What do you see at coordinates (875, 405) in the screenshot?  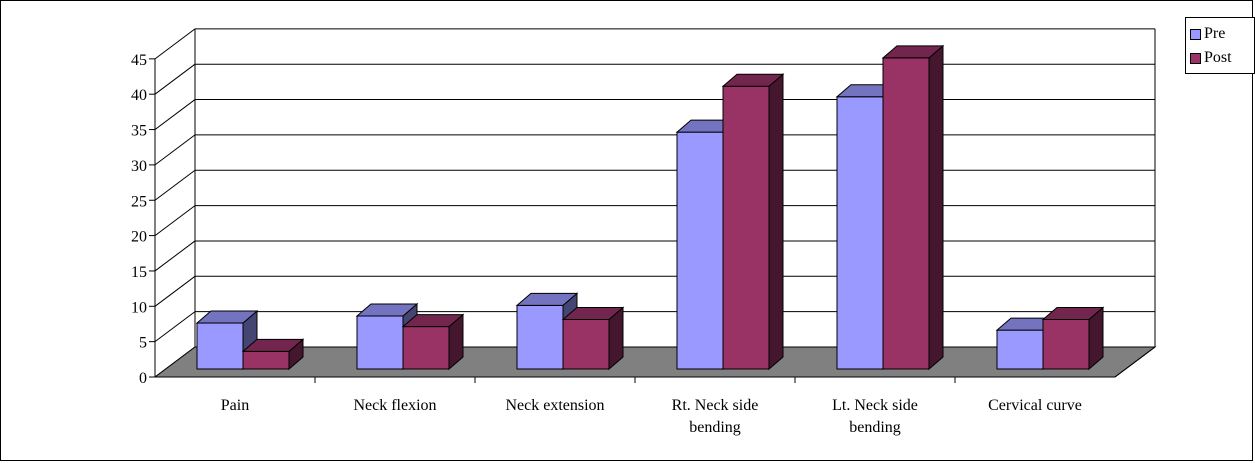 I see `x-tick-label: Lt. Neck side` at bounding box center [875, 405].